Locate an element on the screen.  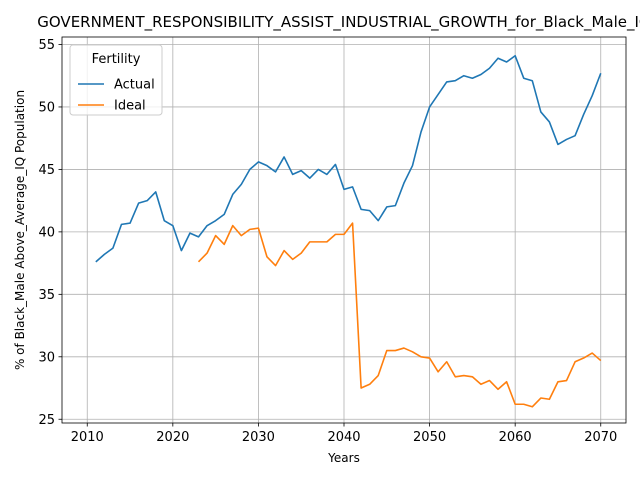
x-tick-label: 2040 is located at coordinates (343, 437).